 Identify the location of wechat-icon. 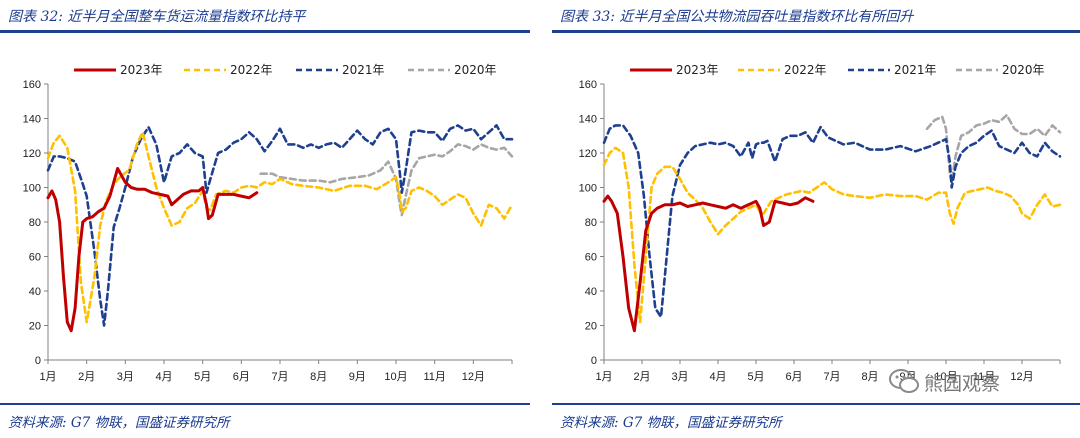
(904, 381).